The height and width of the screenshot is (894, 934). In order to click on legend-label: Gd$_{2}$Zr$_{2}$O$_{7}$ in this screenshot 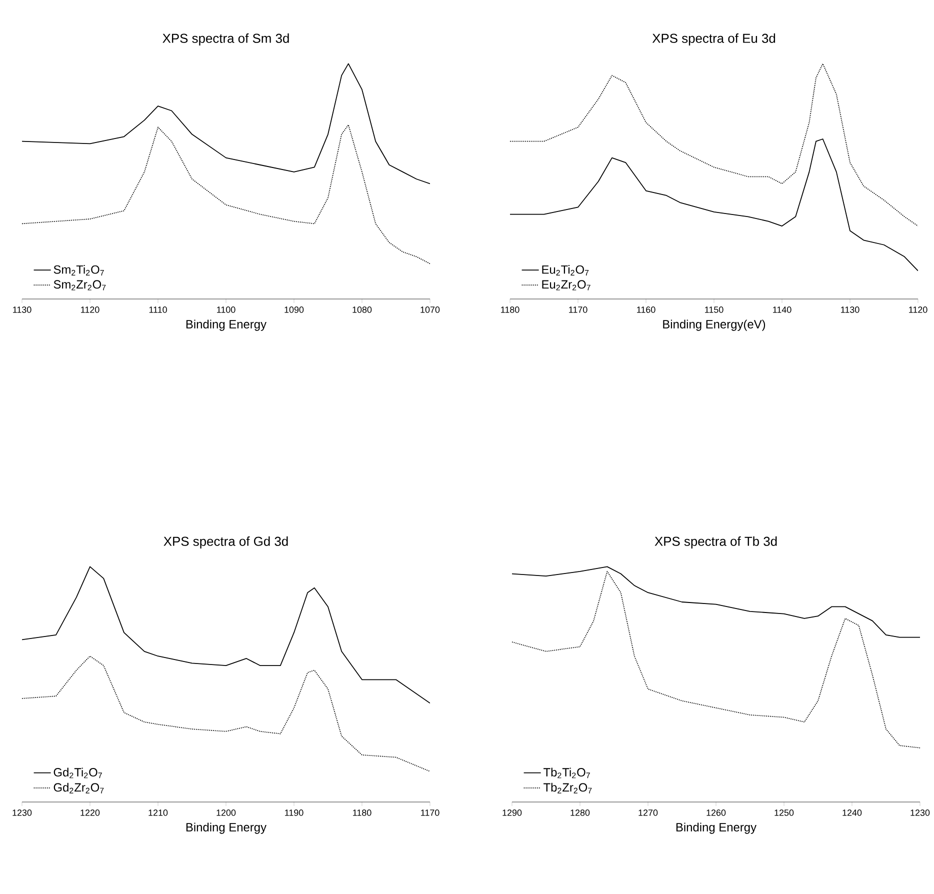, I will do `click(79, 788)`.